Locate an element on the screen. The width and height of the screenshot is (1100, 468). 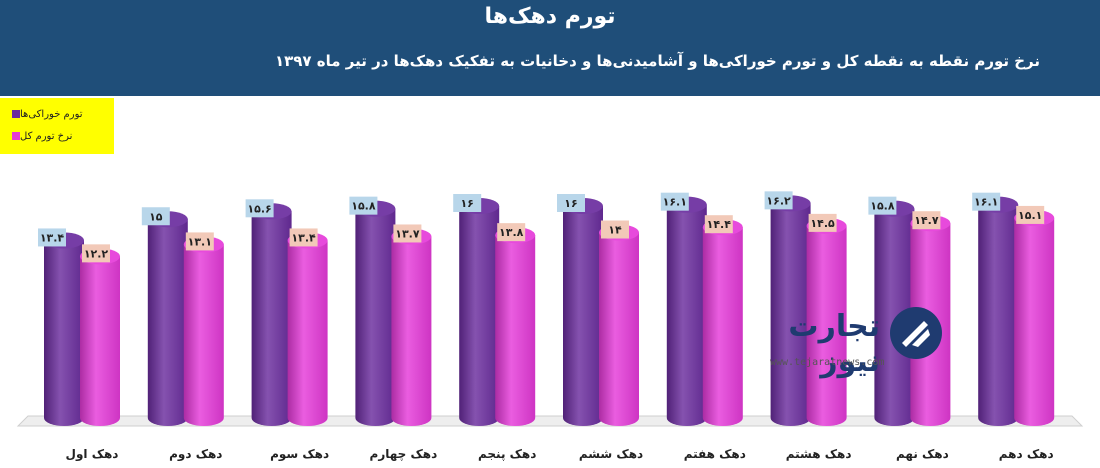
data-label-total-6: ۱۴ is located at coordinates (615, 230).